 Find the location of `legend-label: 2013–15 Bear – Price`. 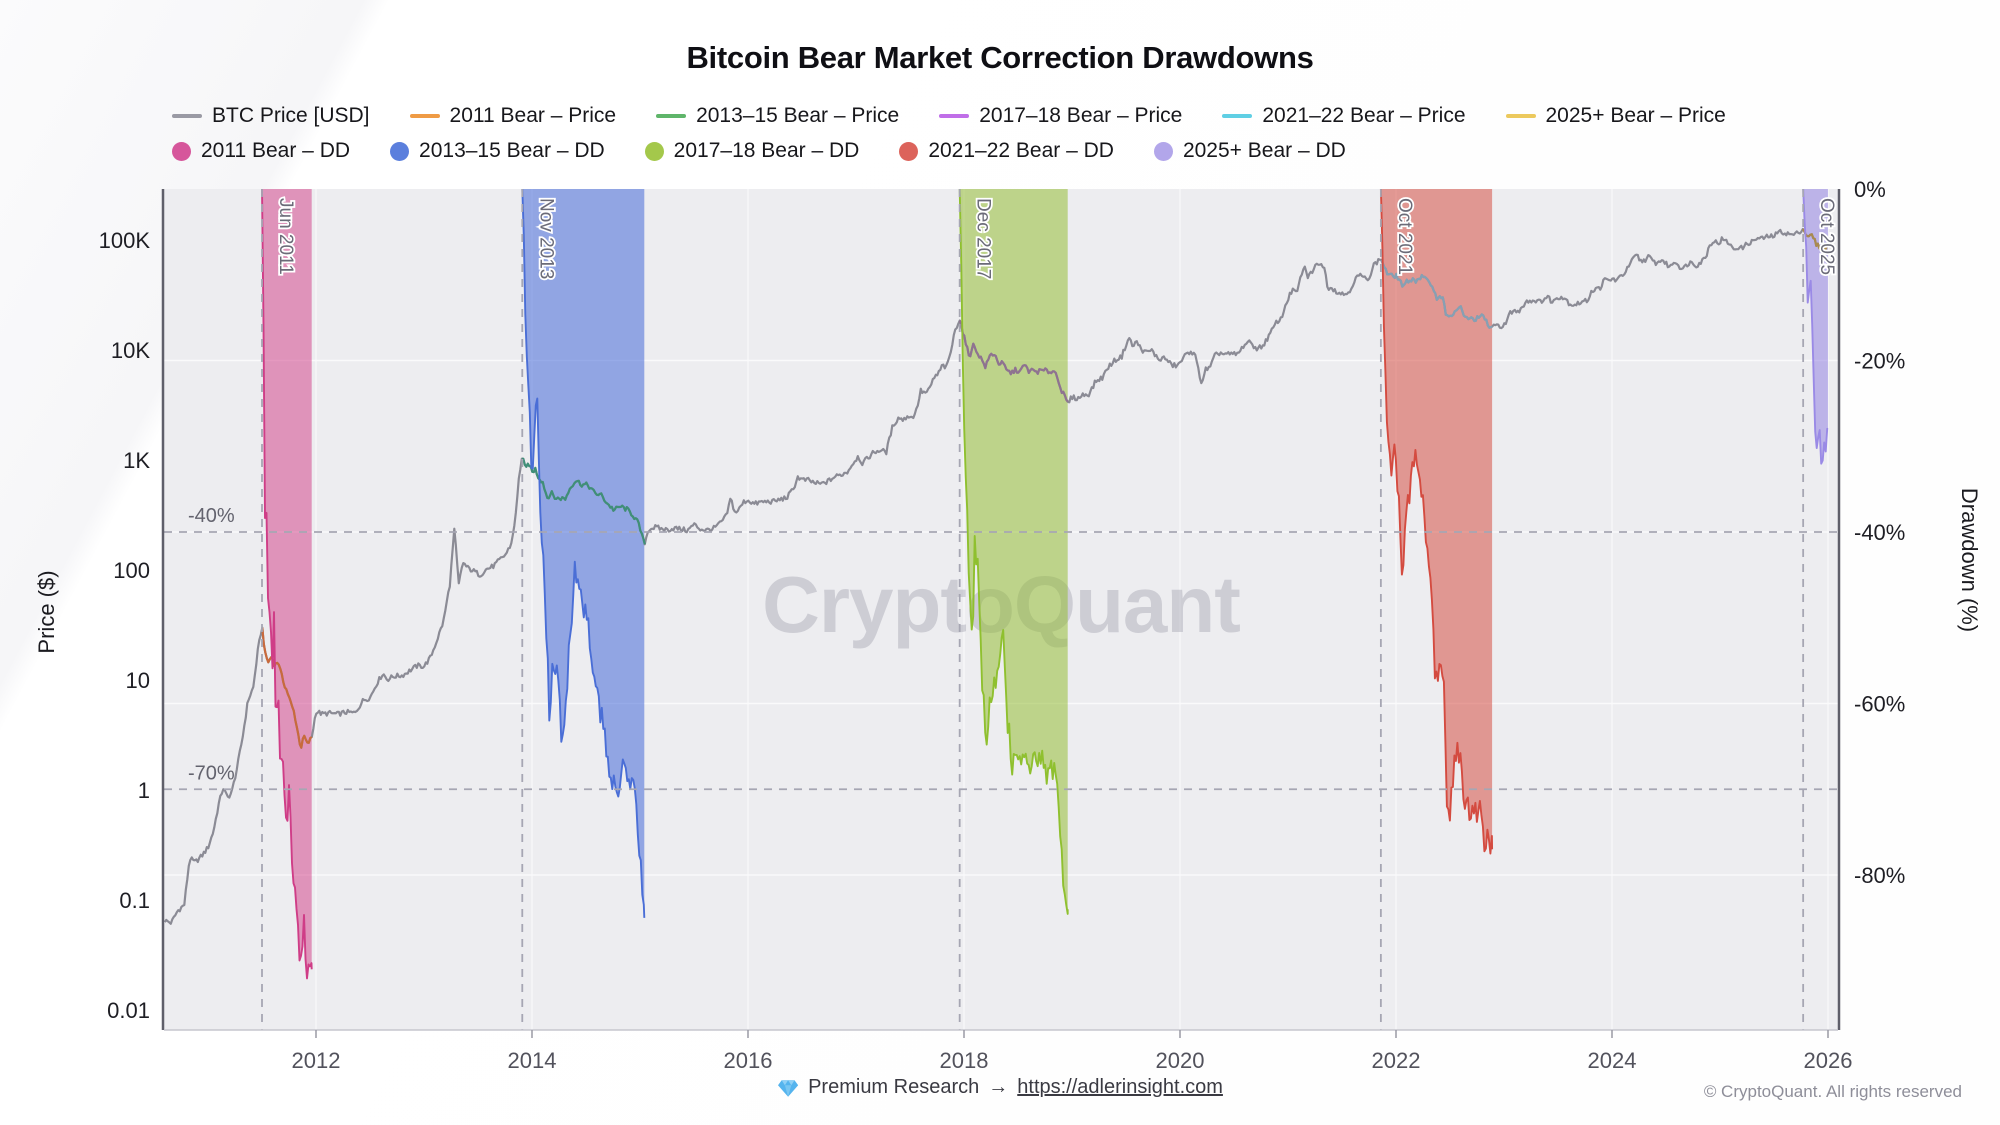

legend-label: 2013–15 Bear – Price is located at coordinates (798, 115).